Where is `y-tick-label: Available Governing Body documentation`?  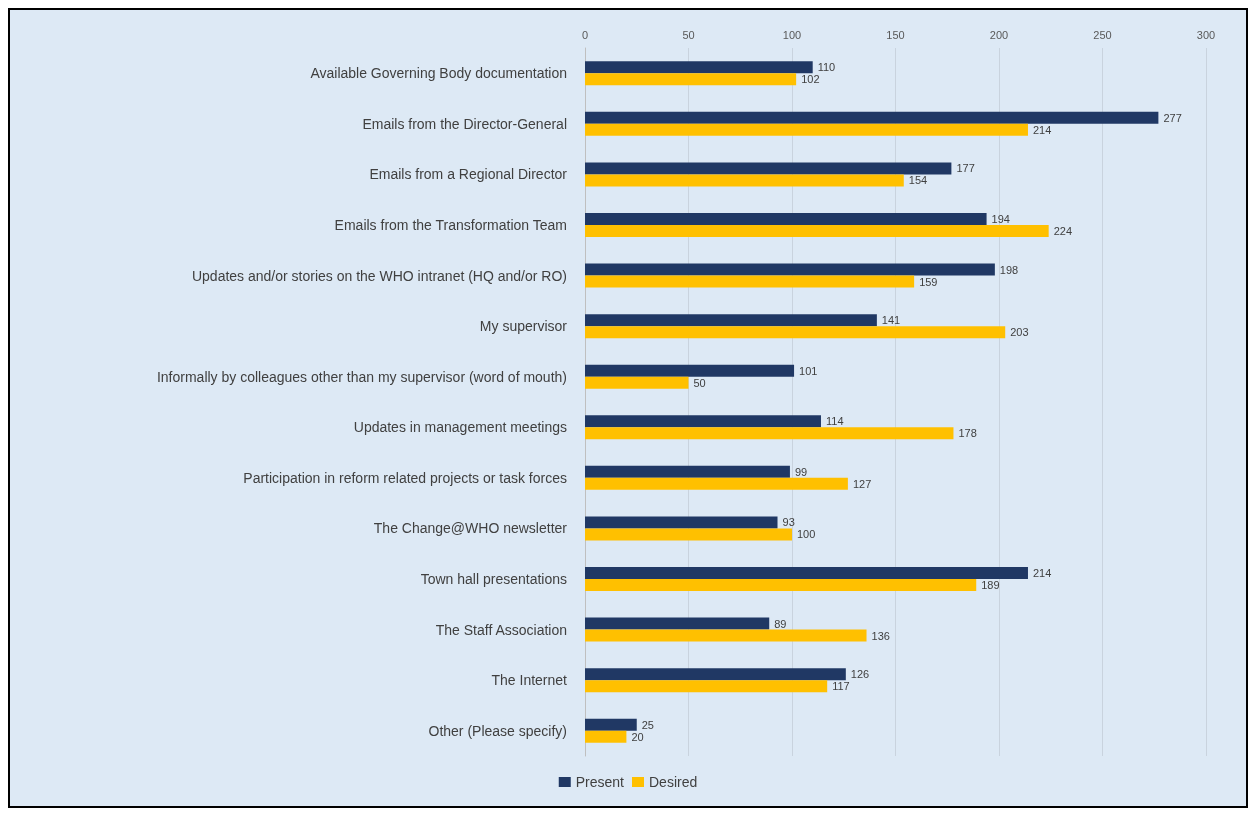 y-tick-label: Available Governing Body documentation is located at coordinates (438, 73).